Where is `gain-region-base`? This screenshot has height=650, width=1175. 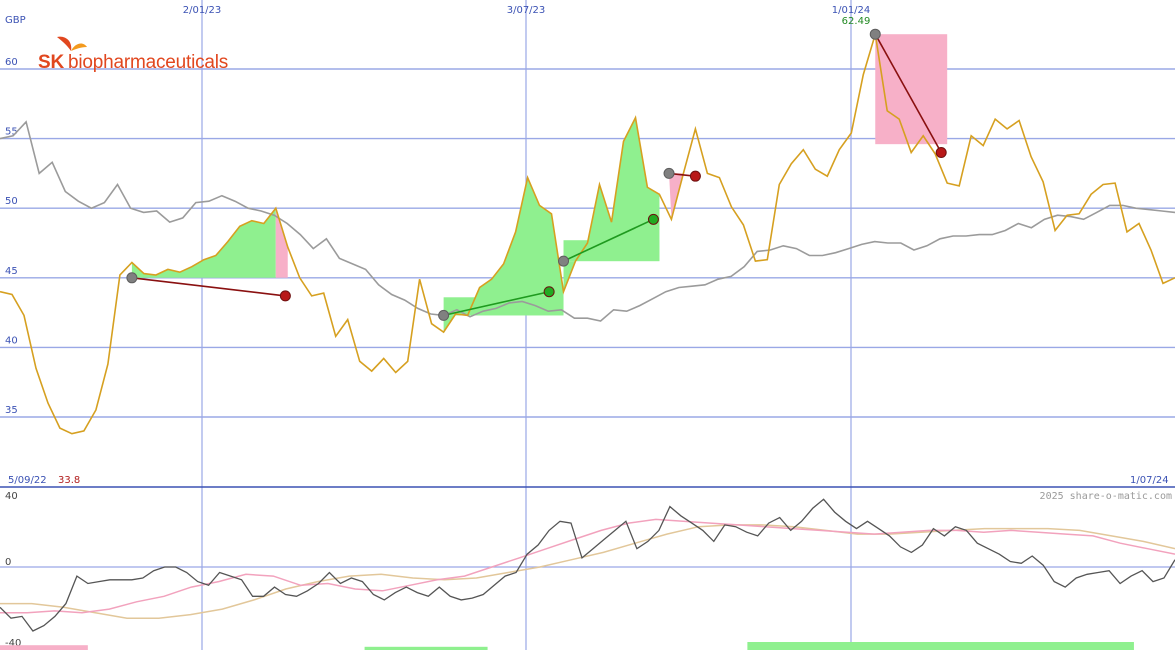
gain-region-base is located at coordinates (611, 251).